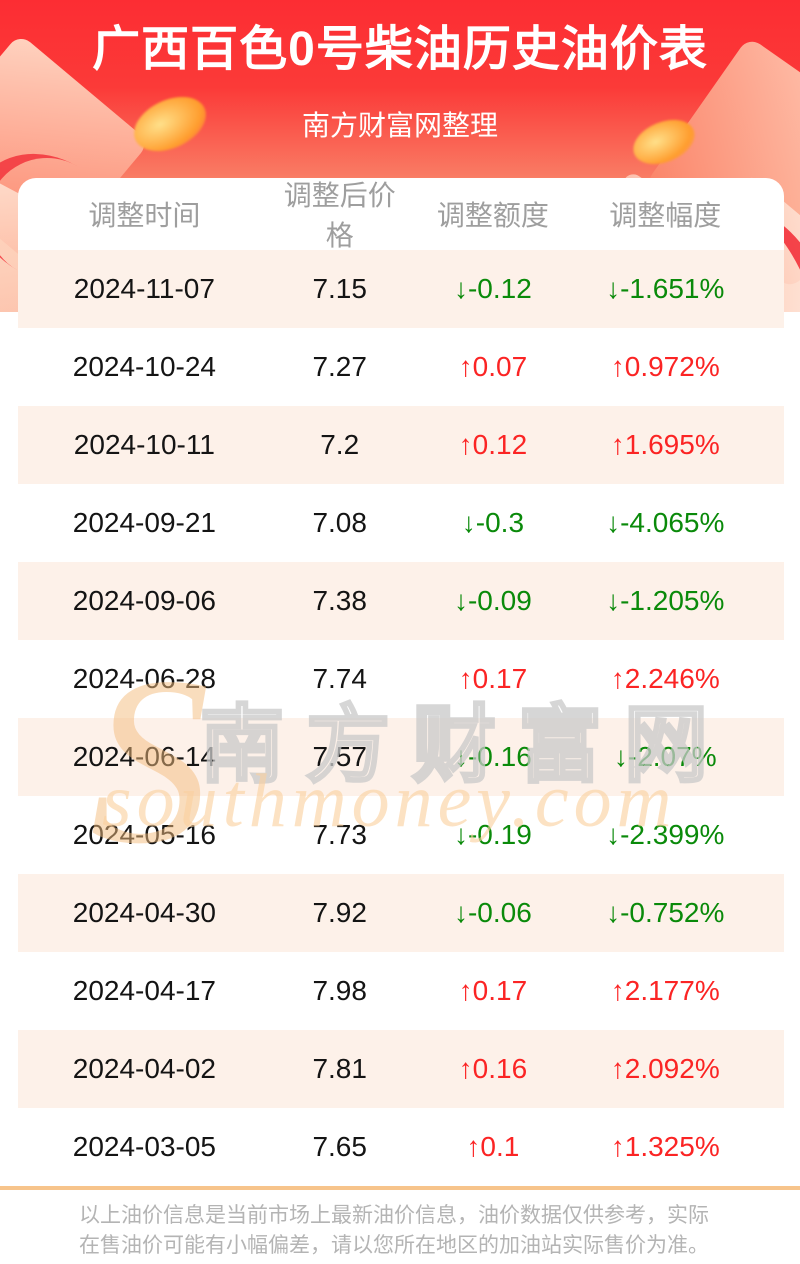 This screenshot has height=1264, width=800. What do you see at coordinates (401, 1147) in the screenshot?
I see `table-row: 2024-03-05 7.65 ↑0.1 ↑1.325%` at bounding box center [401, 1147].